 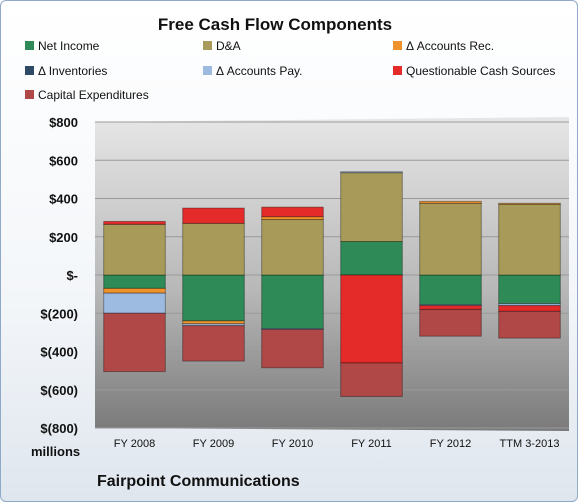 I want to click on legend-label: Δ Inventories, so click(x=73, y=71).